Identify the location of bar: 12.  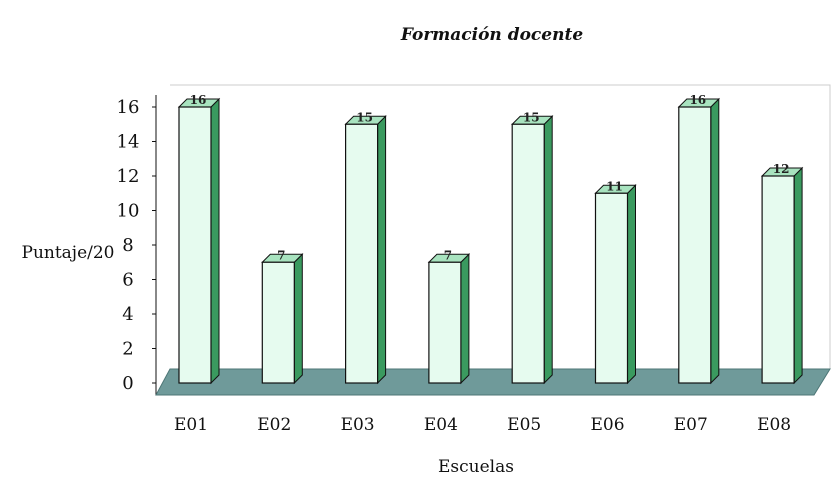
(782, 273).